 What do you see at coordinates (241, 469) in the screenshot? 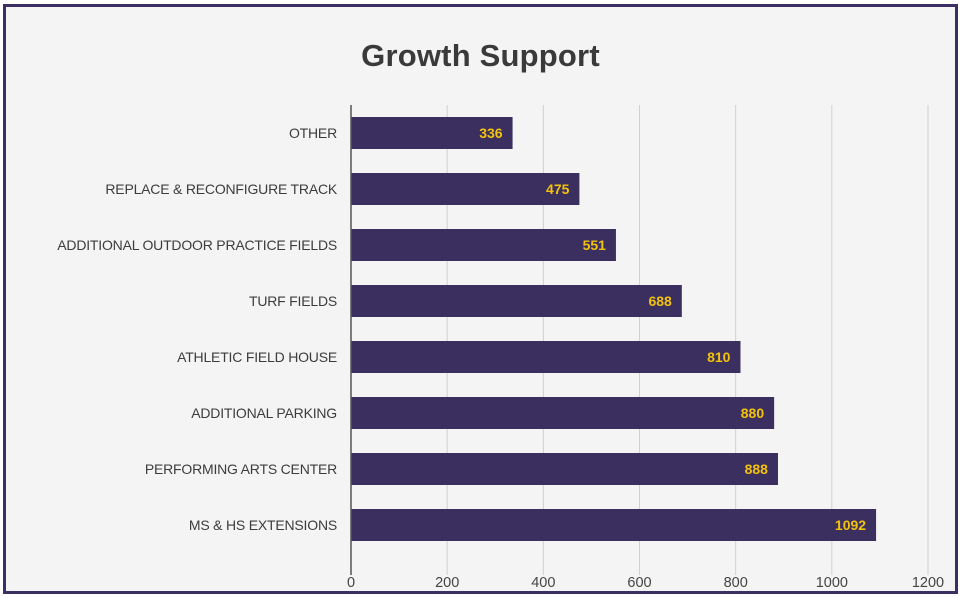
I see `category-label: PERFORMING ARTS CENTER` at bounding box center [241, 469].